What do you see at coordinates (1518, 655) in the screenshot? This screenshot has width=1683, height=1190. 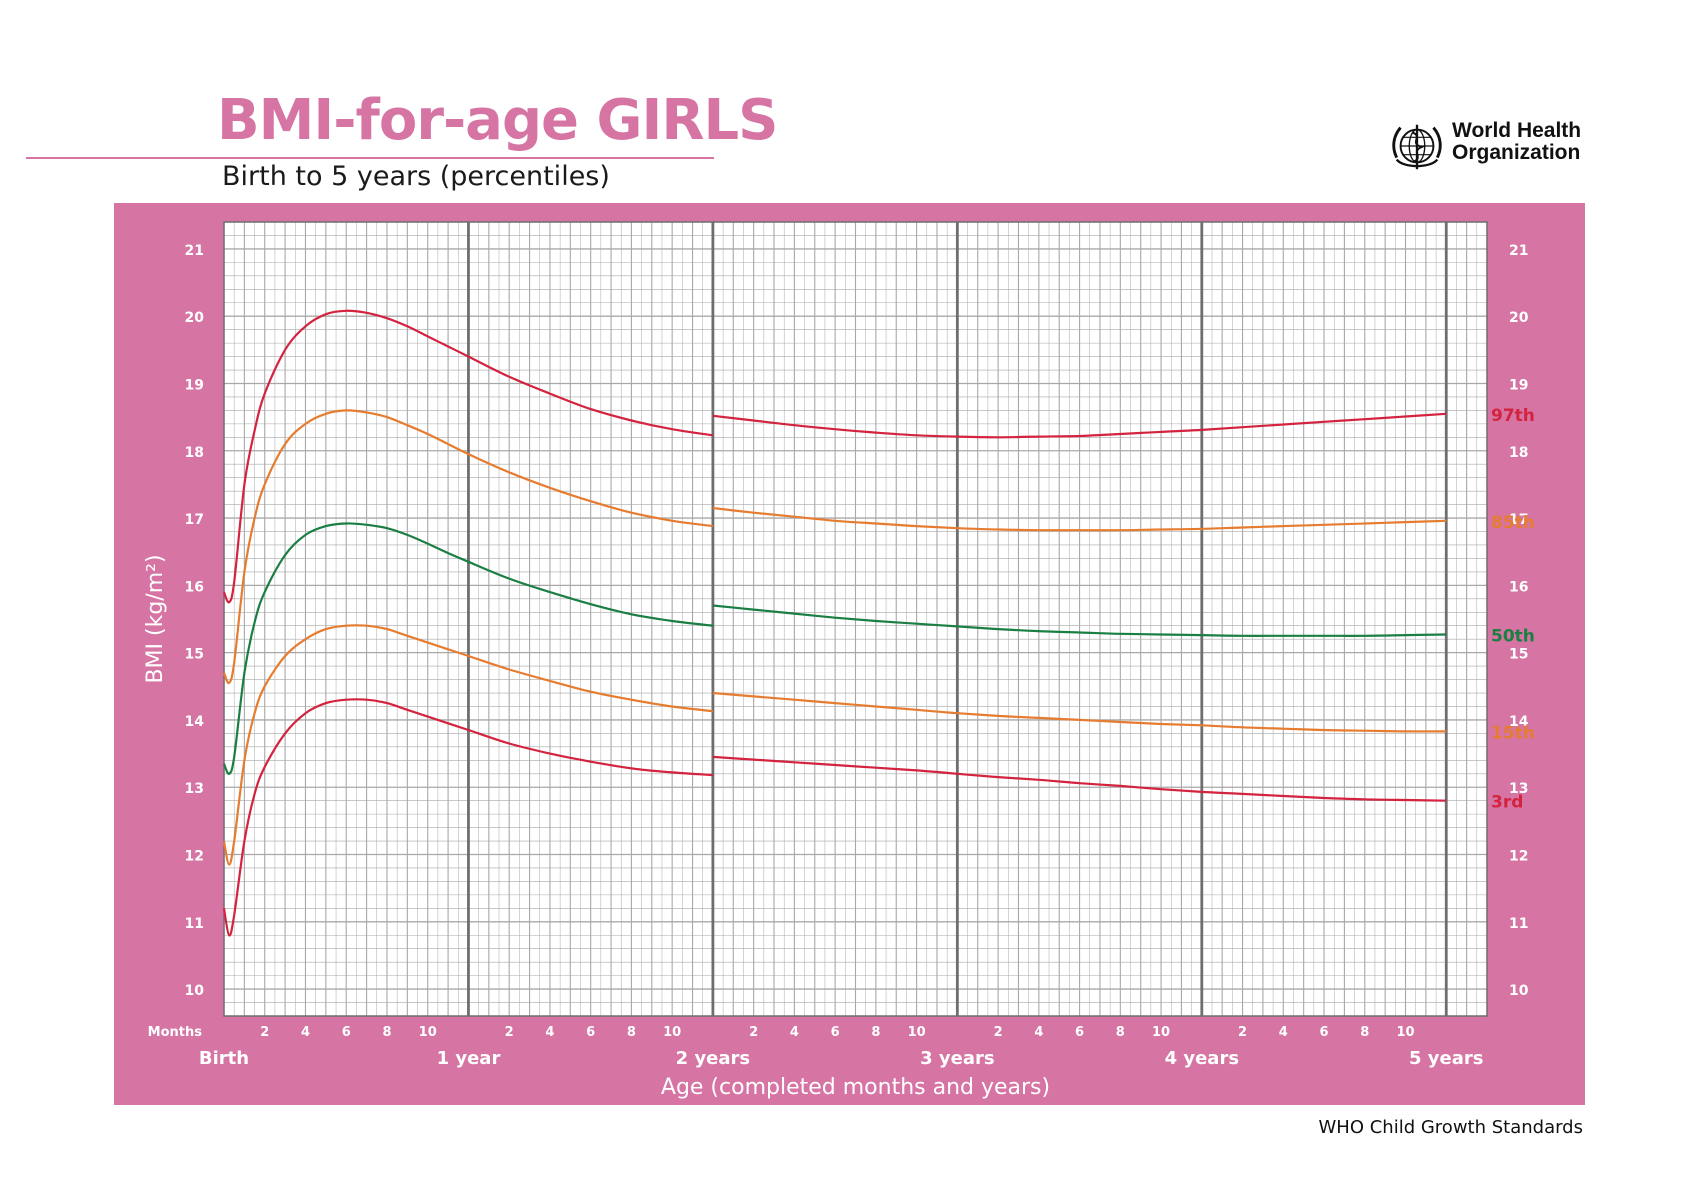 I see `y-tick-label-right: 15` at bounding box center [1518, 655].